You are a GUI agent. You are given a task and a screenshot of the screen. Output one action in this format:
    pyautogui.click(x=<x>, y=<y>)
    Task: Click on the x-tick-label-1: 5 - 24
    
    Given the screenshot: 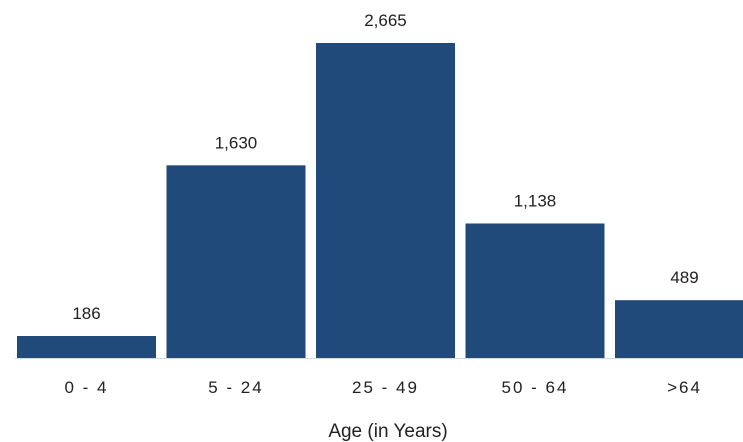 What is the action you would take?
    pyautogui.click(x=235, y=387)
    